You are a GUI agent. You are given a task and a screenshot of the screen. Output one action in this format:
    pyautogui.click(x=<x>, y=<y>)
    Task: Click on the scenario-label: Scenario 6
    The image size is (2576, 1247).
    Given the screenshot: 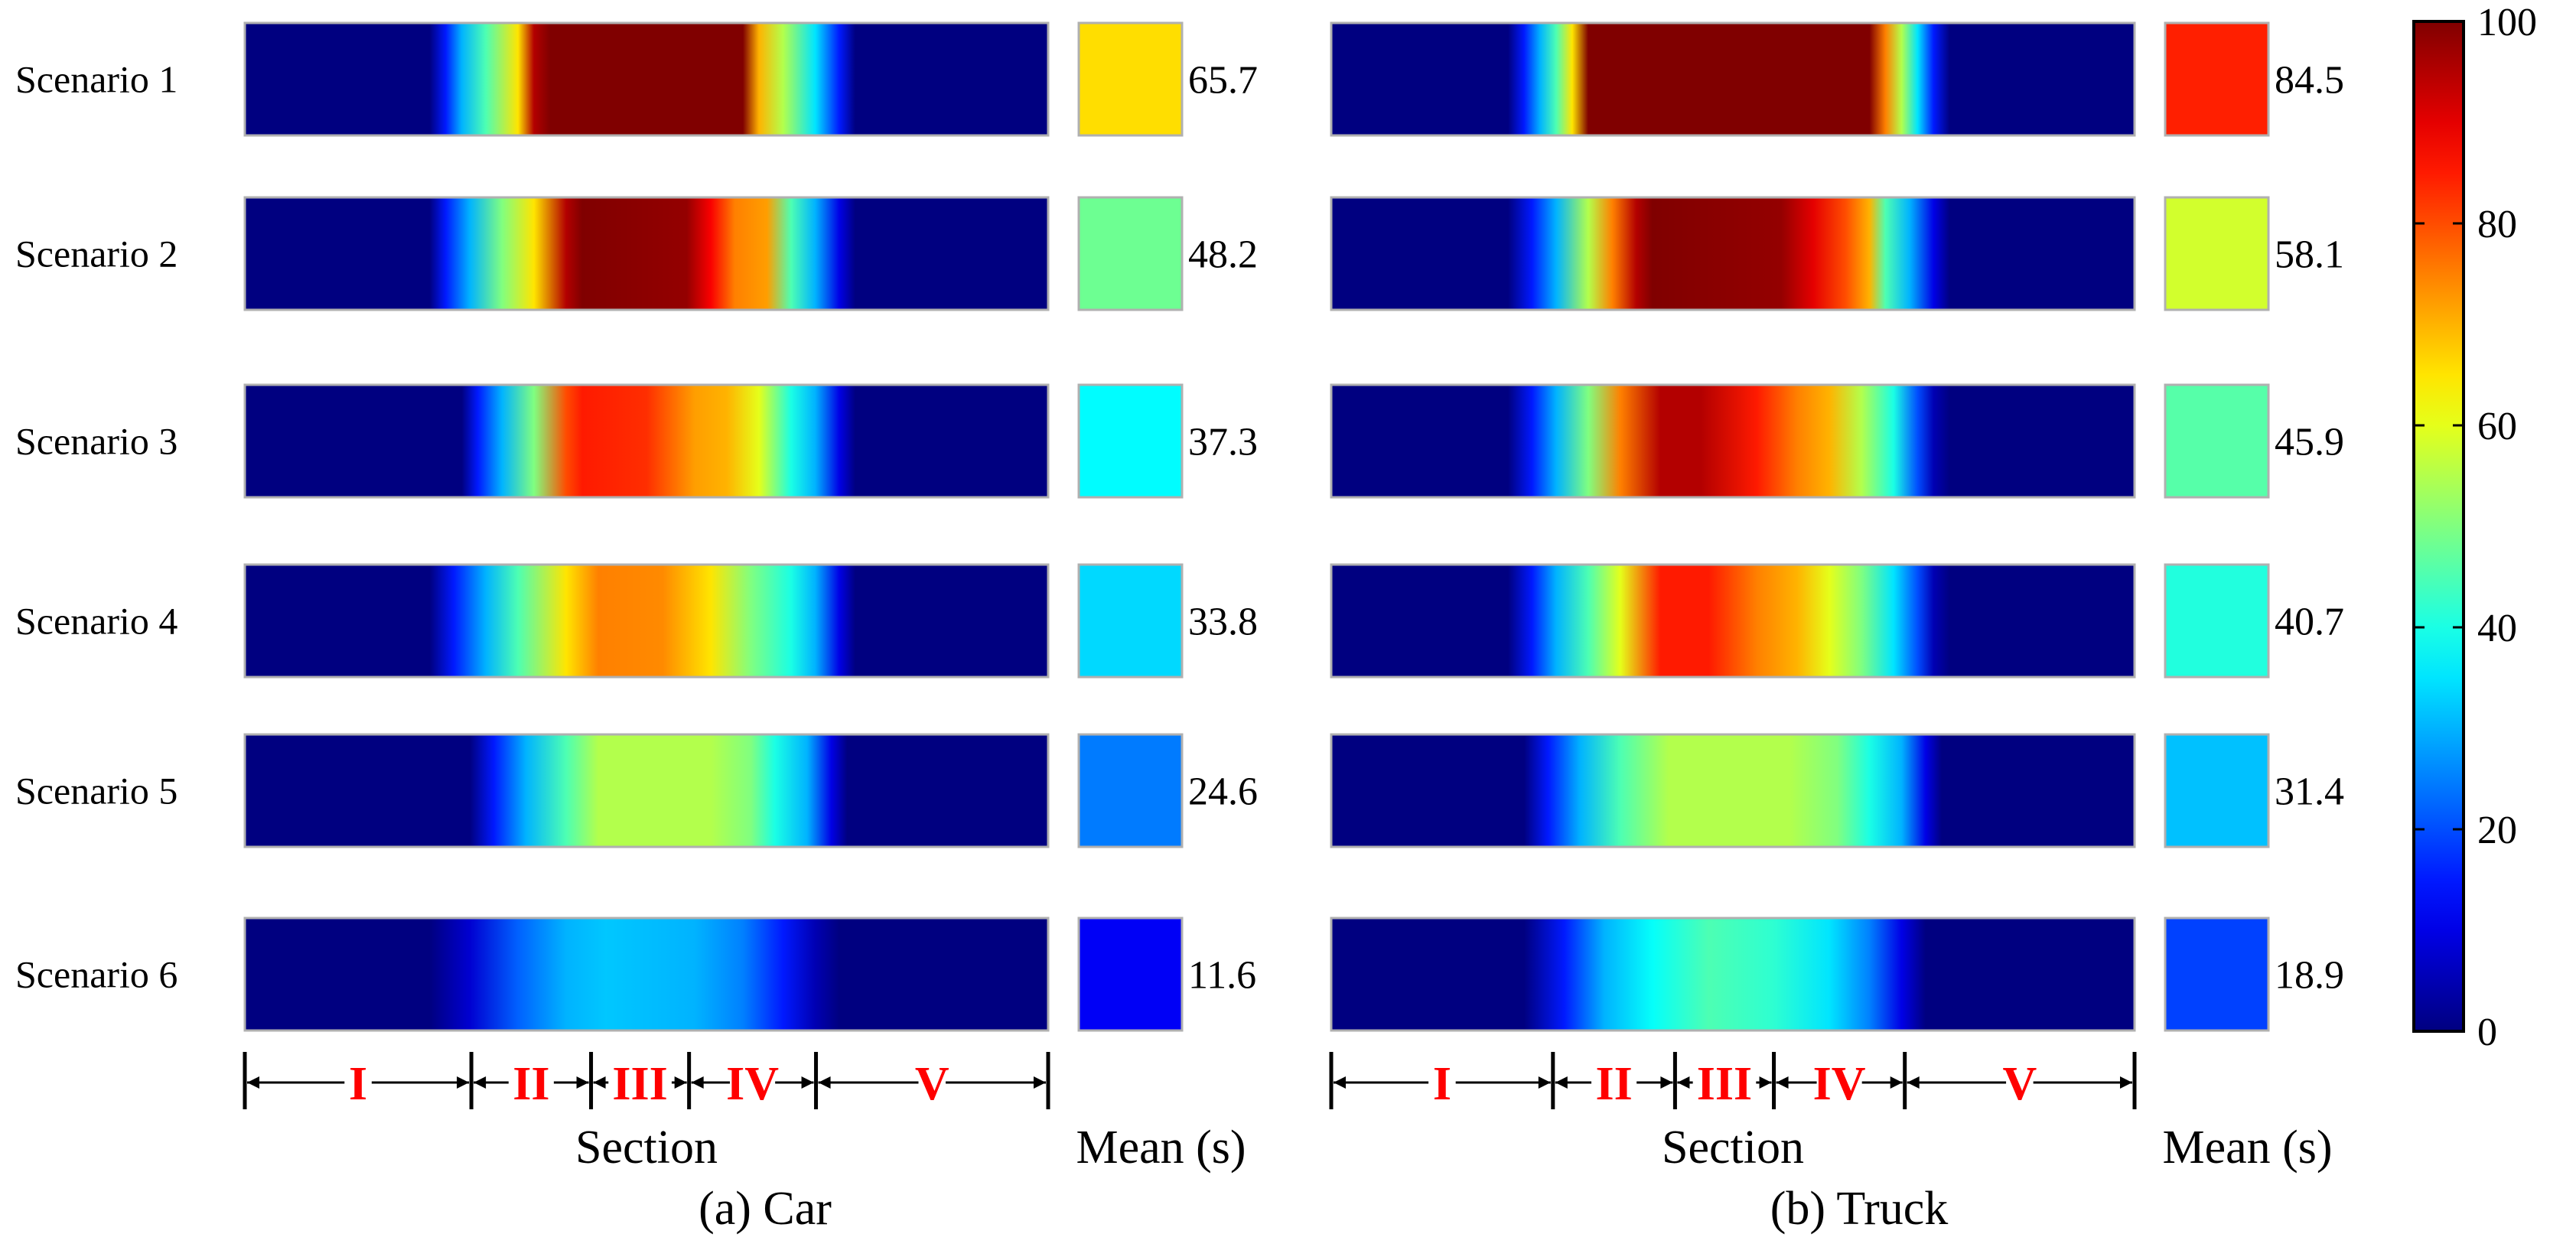 What is the action you would take?
    pyautogui.click(x=96, y=974)
    